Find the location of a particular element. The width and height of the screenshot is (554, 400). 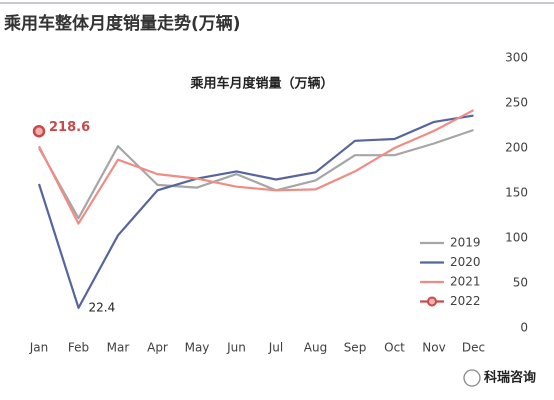

data-label: 22.4 is located at coordinates (102, 307).